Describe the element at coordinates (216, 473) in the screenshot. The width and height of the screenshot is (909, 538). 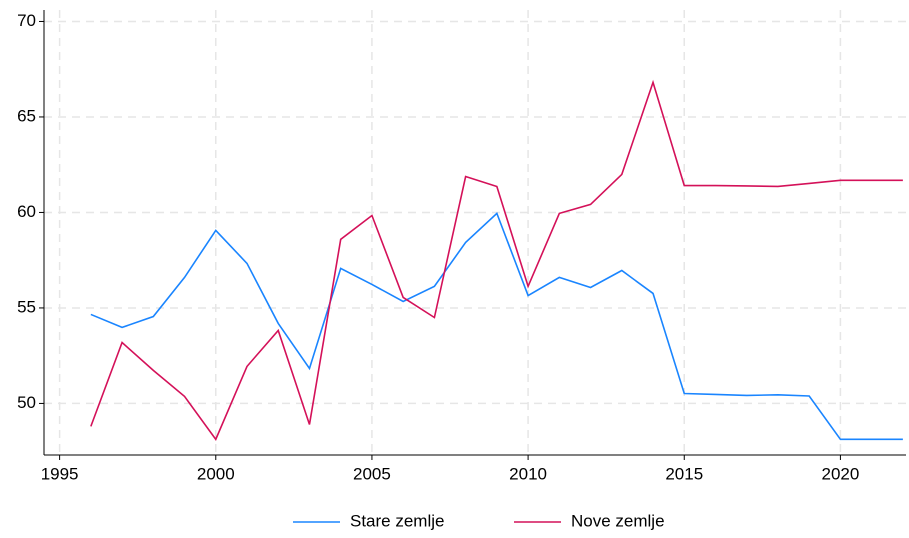
I see `x-tick-label: 2000` at that location.